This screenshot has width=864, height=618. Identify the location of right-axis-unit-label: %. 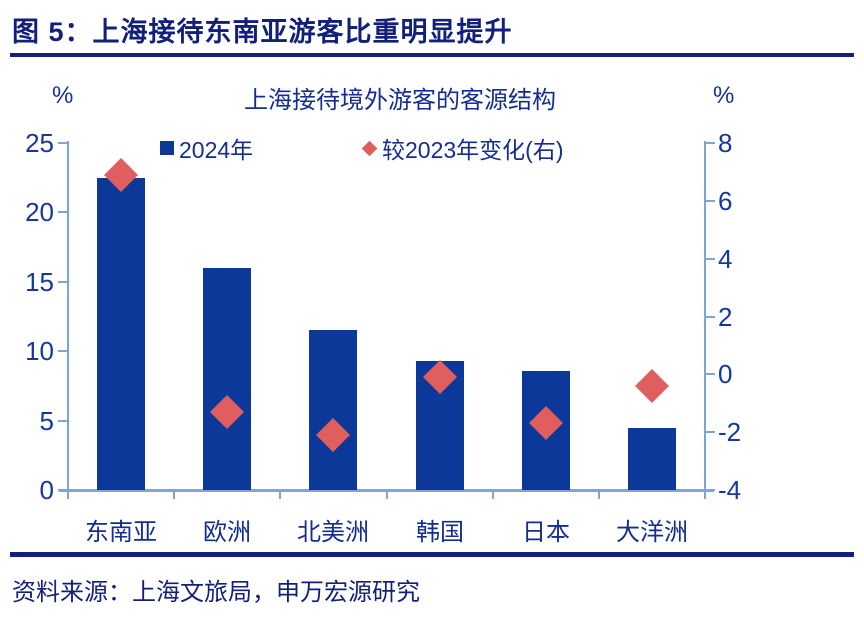
(724, 95).